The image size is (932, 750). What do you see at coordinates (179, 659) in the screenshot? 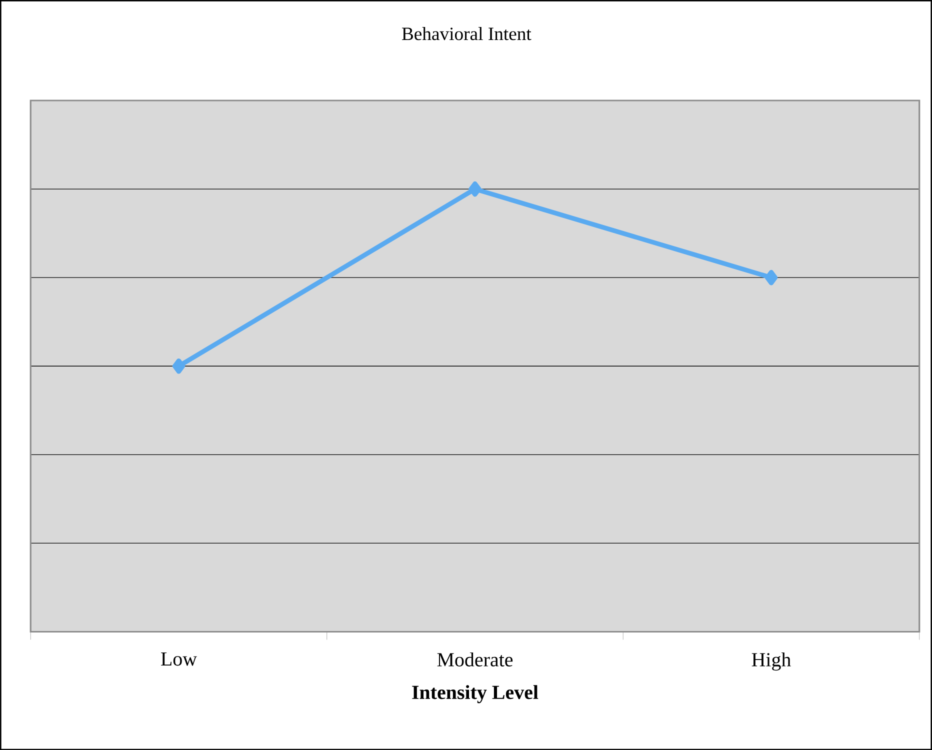
I see `x-tick-label: Low` at bounding box center [179, 659].